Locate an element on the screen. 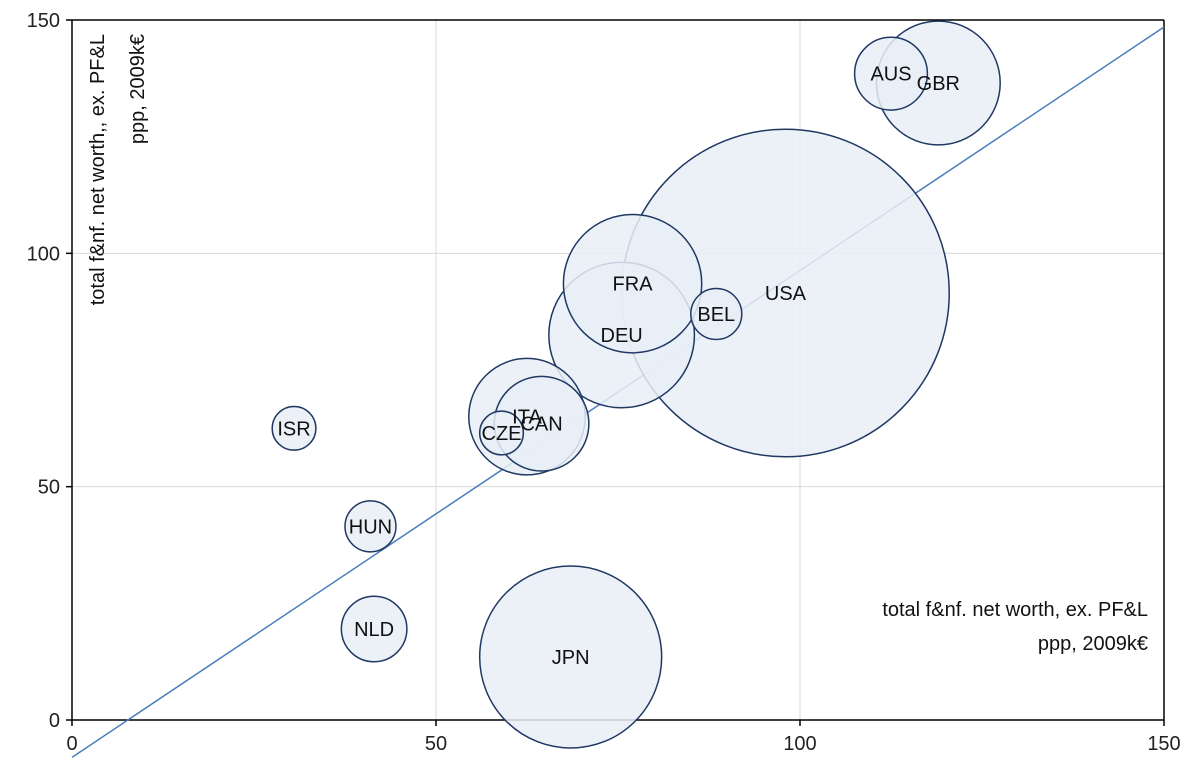  bubble-jpn is located at coordinates (570, 657).